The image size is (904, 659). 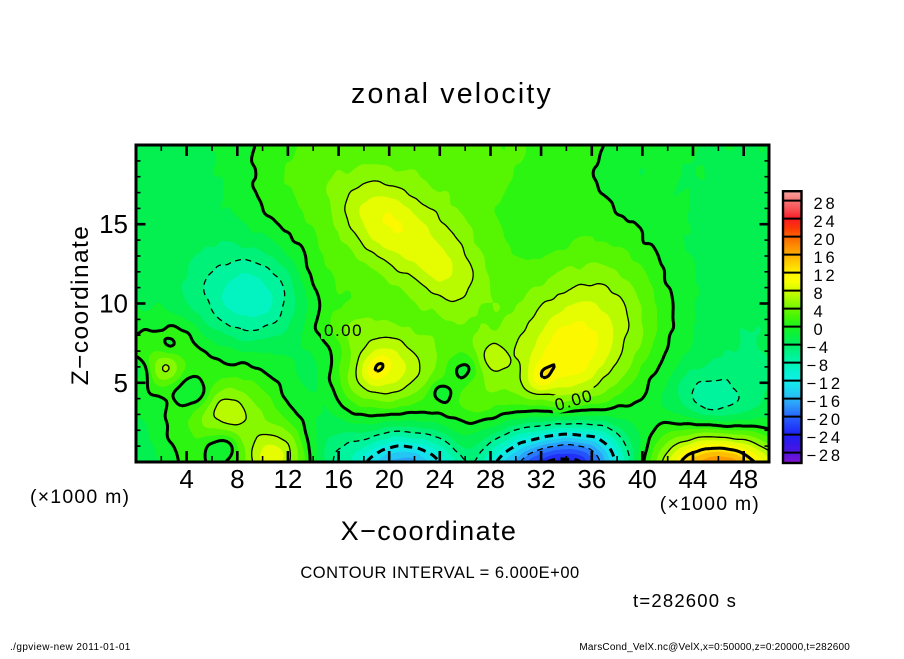 I want to click on svg-text: −20, so click(x=825, y=420).